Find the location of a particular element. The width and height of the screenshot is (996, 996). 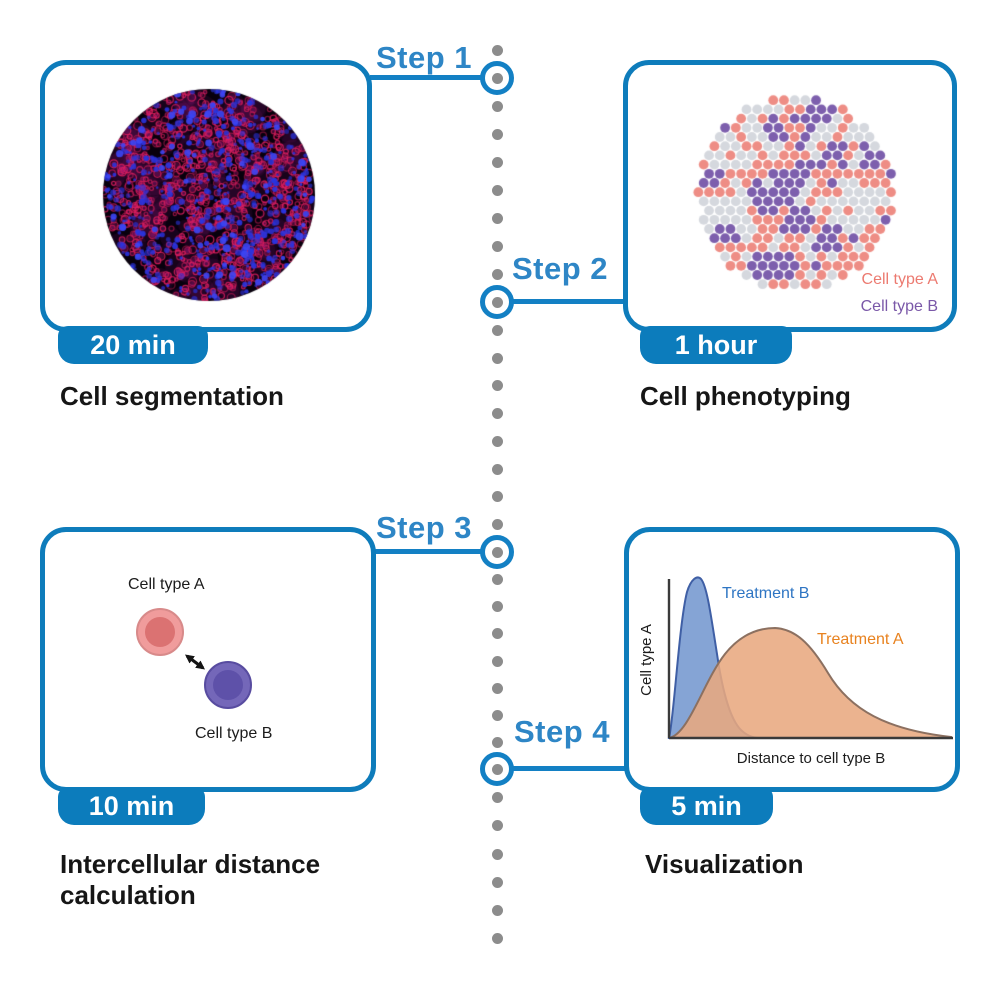

duration-badge-step-4: 5 min is located at coordinates (706, 806).